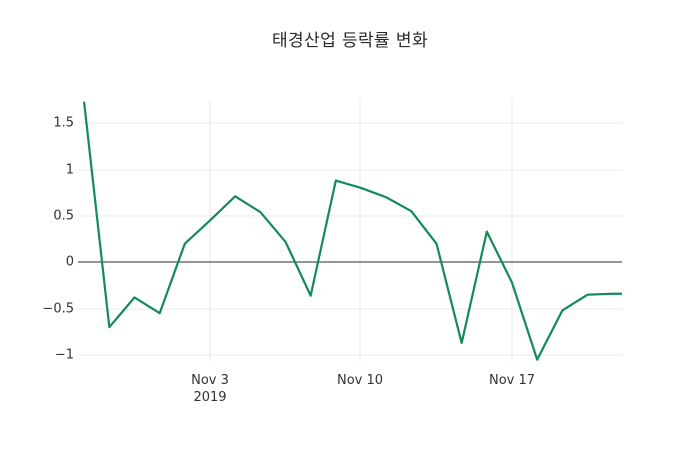  What do you see at coordinates (63, 123) in the screenshot?
I see `y-tick-label: 1.5` at bounding box center [63, 123].